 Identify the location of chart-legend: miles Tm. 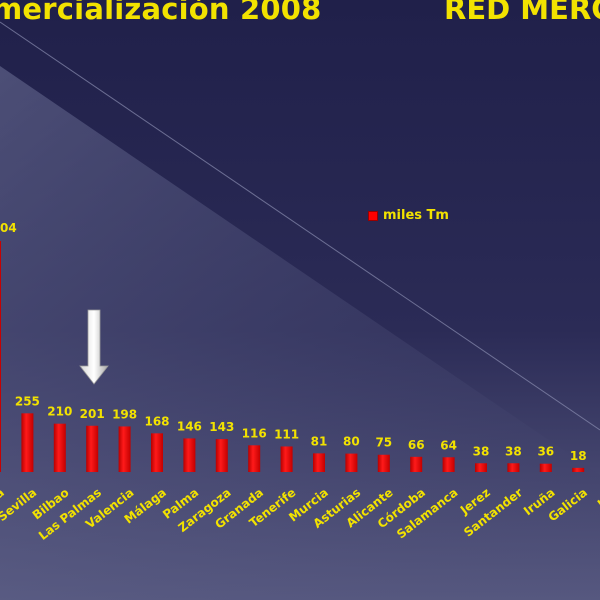
(408, 215).